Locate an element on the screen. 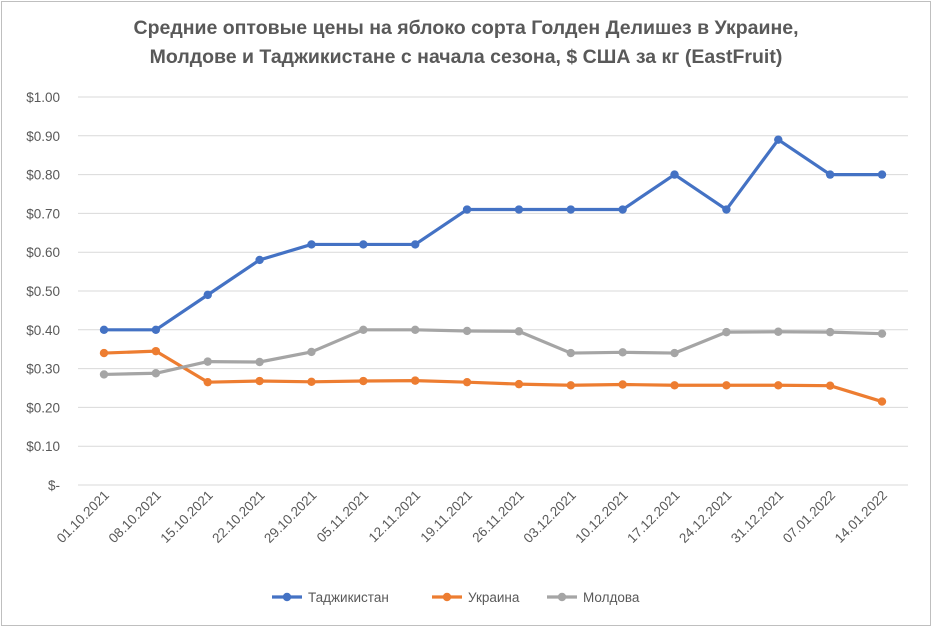 This screenshot has height=627, width=932. legend-label: Таджикистан is located at coordinates (348, 597).